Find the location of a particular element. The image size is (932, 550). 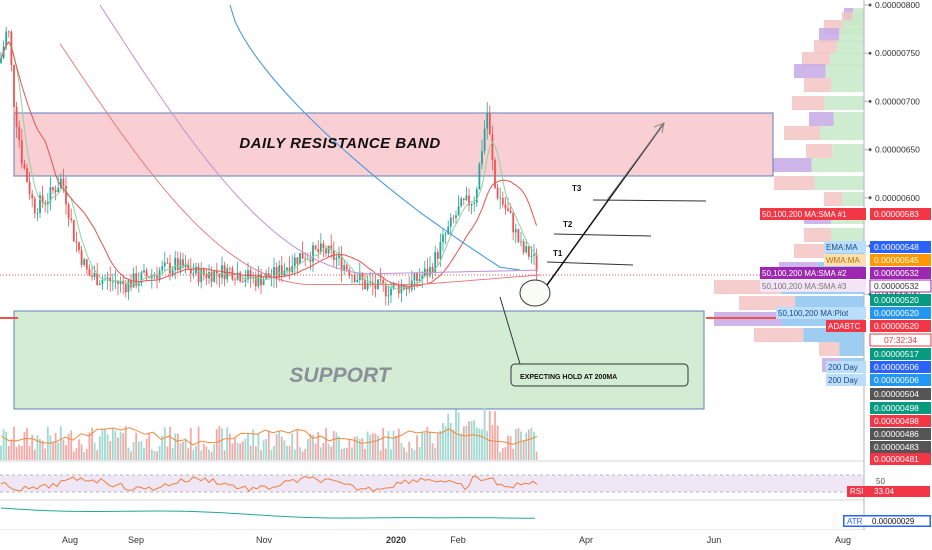

callout-box is located at coordinates (599, 375).